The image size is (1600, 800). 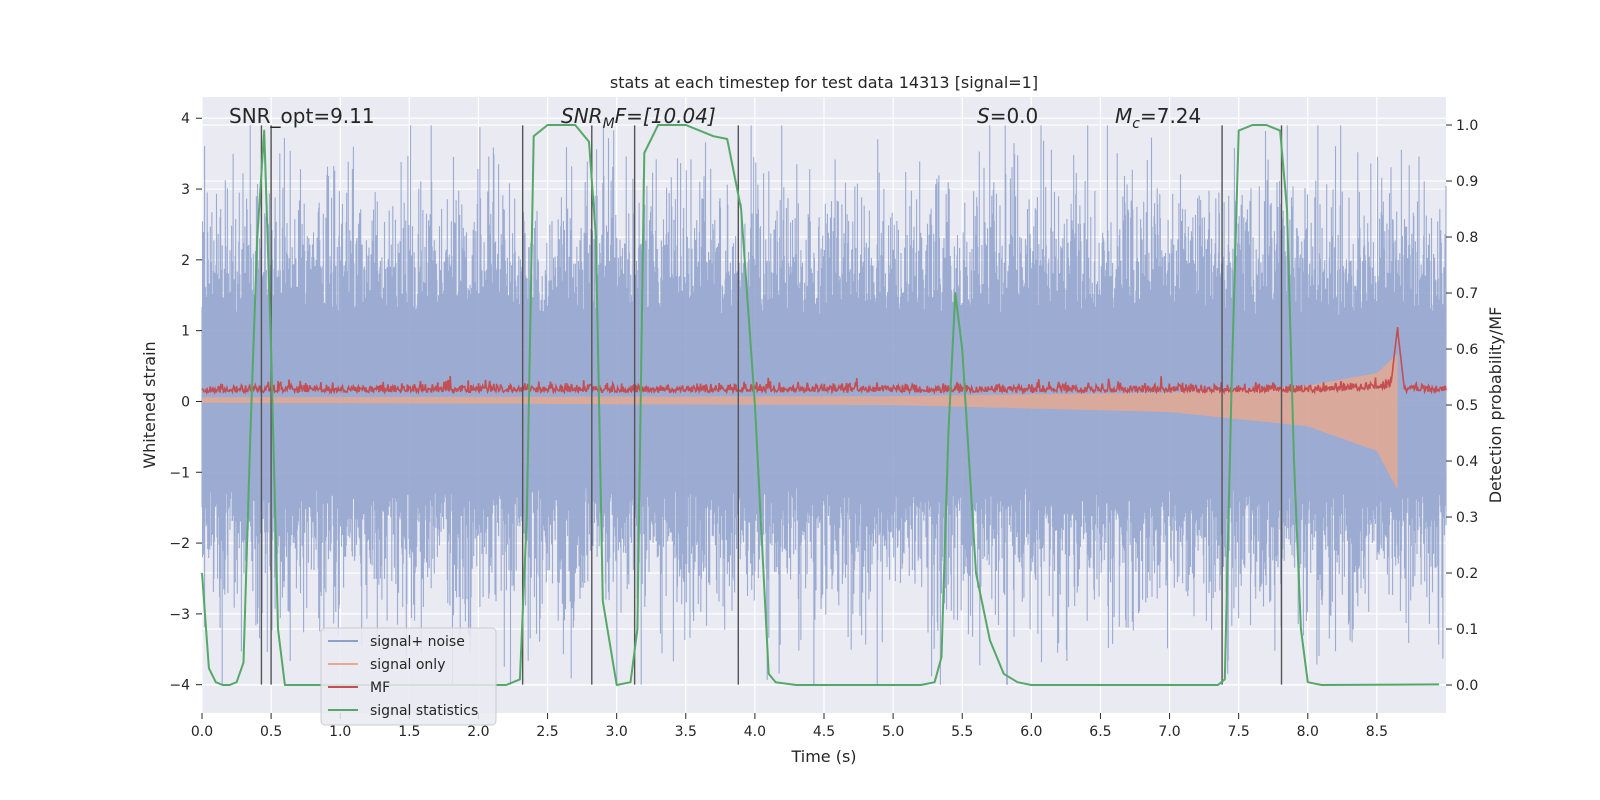 I want to click on annotation-snr-mf-base: SNR, so click(x=582, y=116).